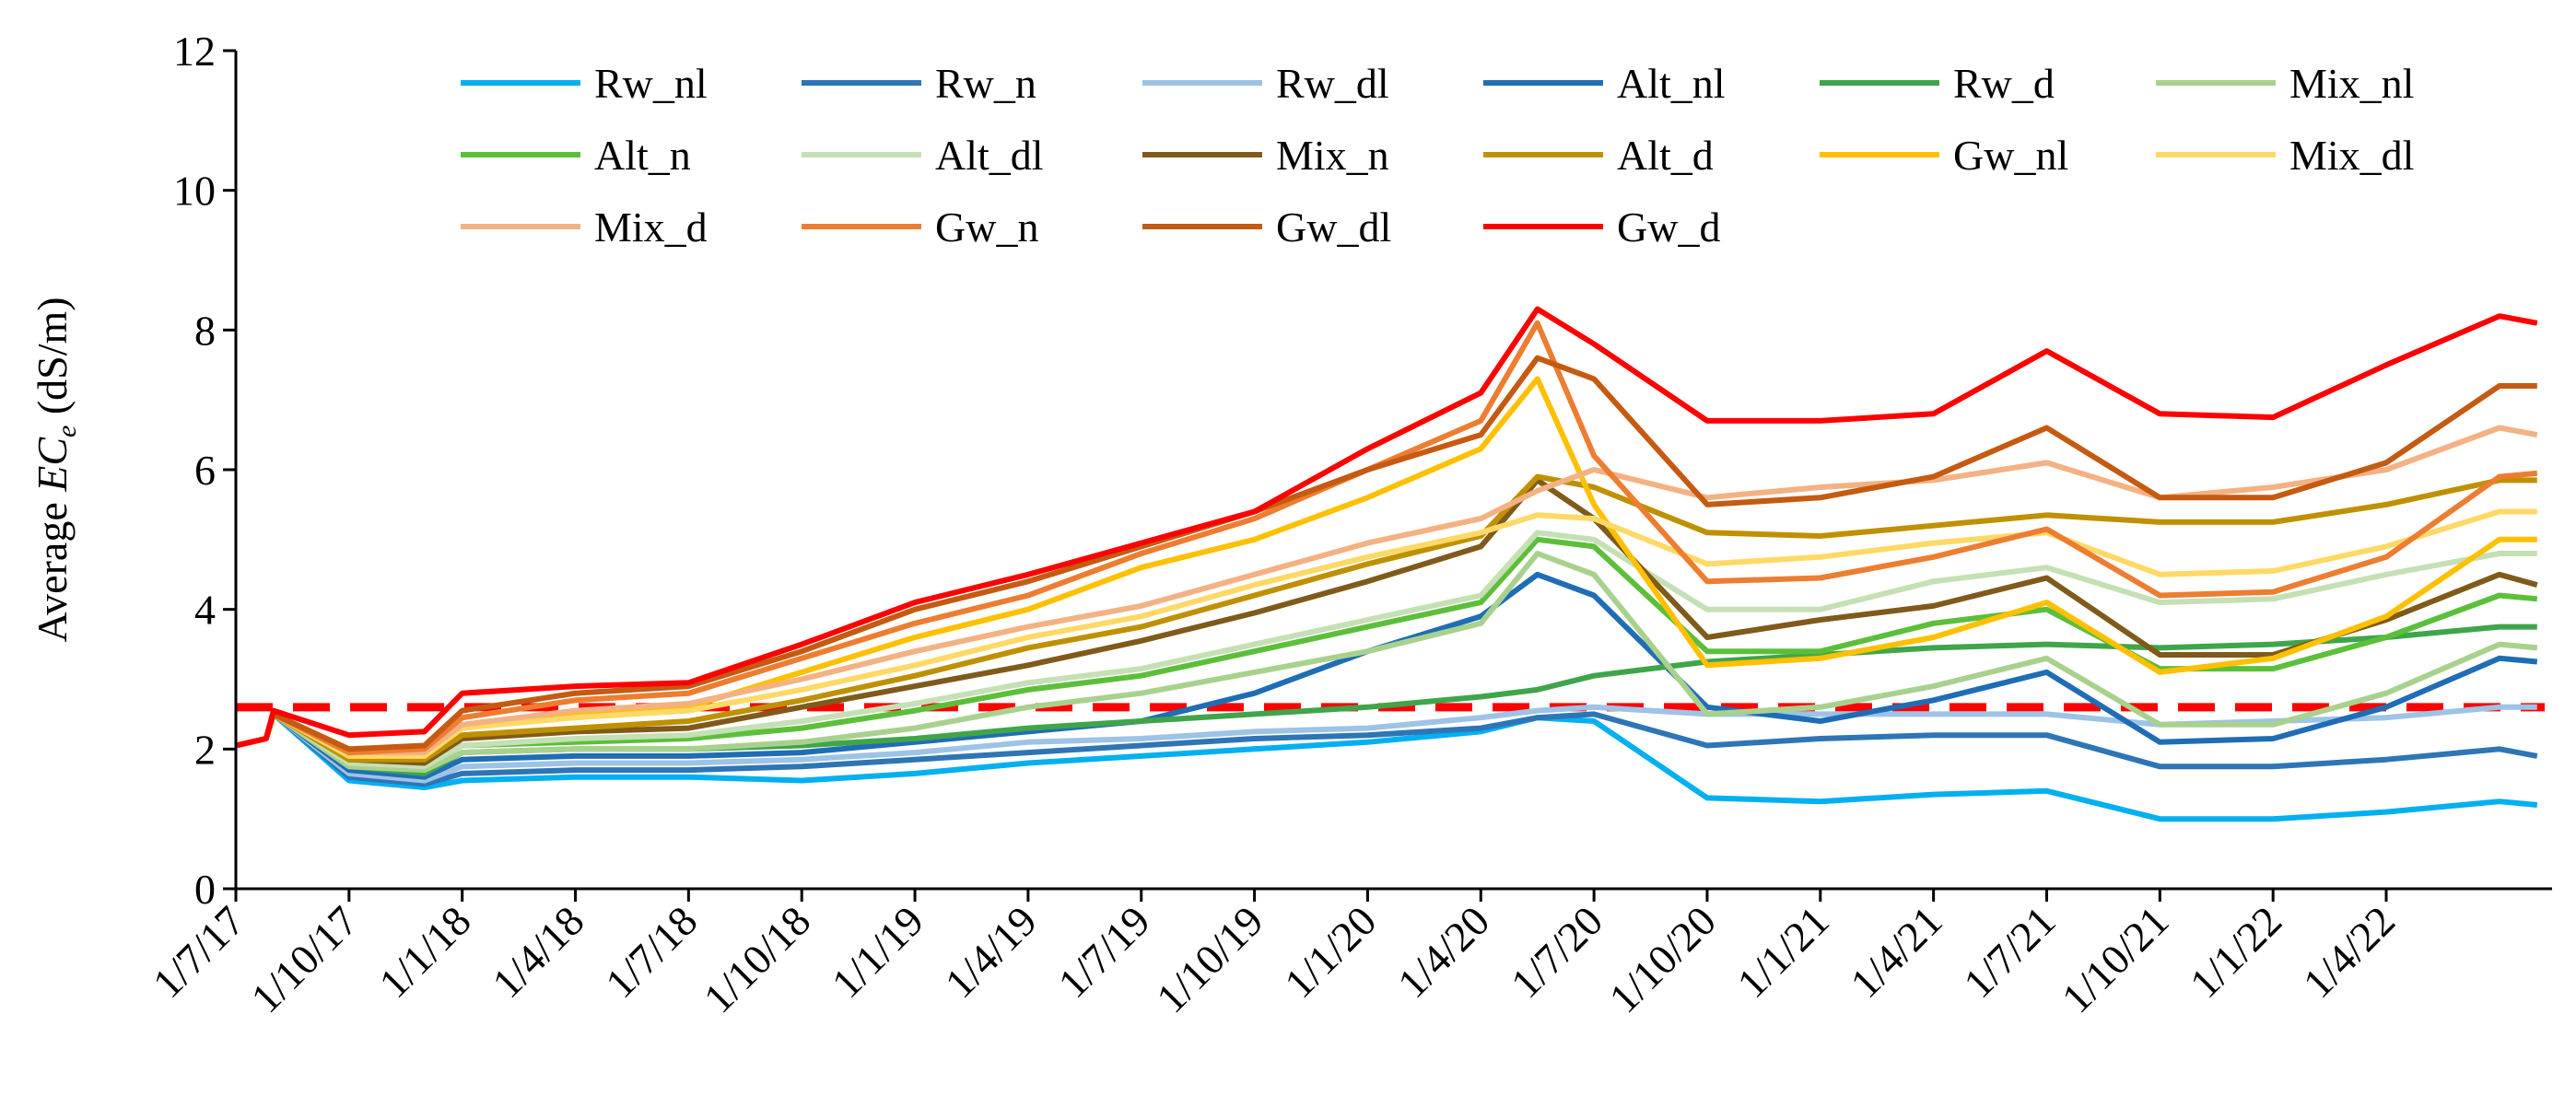 Image resolution: width=2576 pixels, height=1119 pixels. Describe the element at coordinates (52, 465) in the screenshot. I see `y-axis-label-variable: EC` at that location.